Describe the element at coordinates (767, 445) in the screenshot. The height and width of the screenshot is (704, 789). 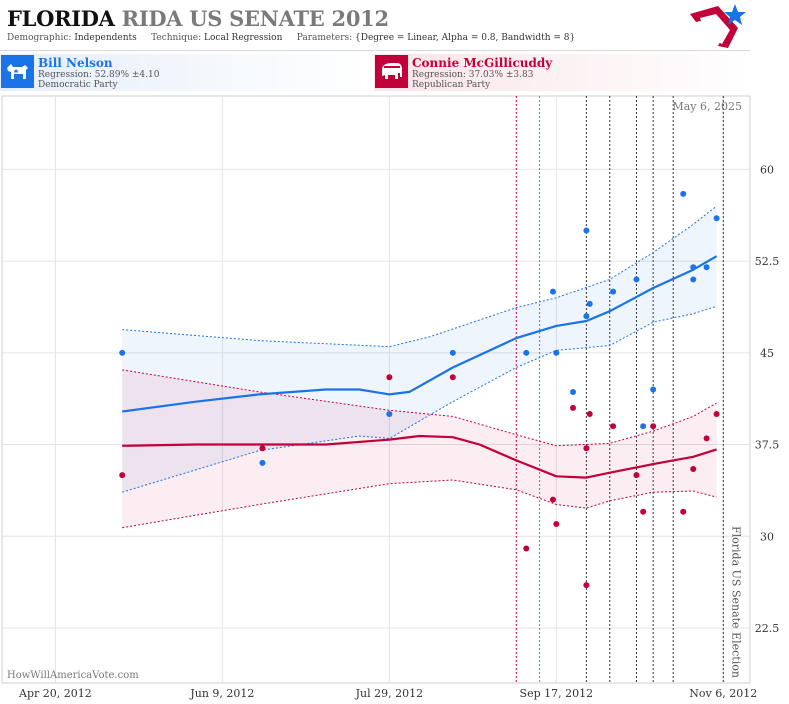
I see `y-tick-label: 37.5` at that location.